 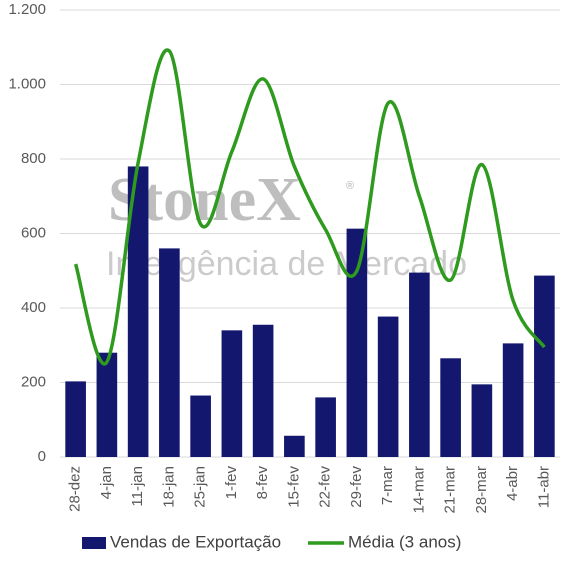 I want to click on x-tick-label: 11-abr, so click(x=543, y=487).